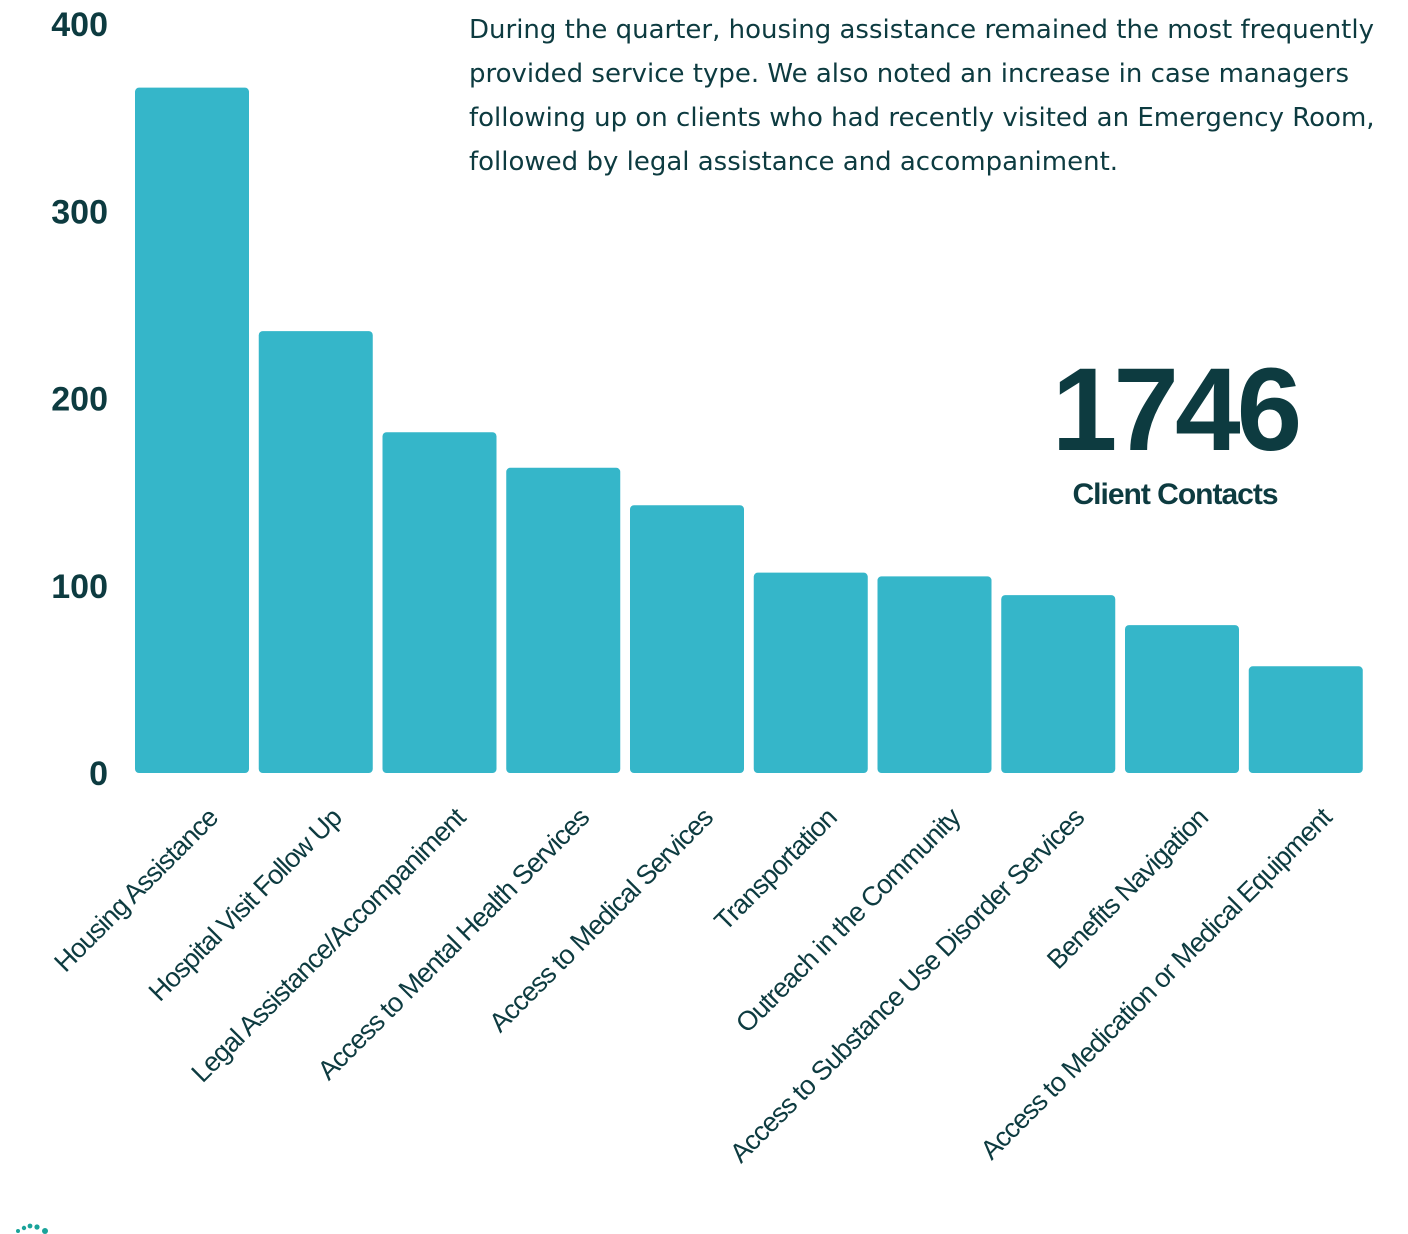  I want to click on y-tick-label-0: 0, so click(98, 774).